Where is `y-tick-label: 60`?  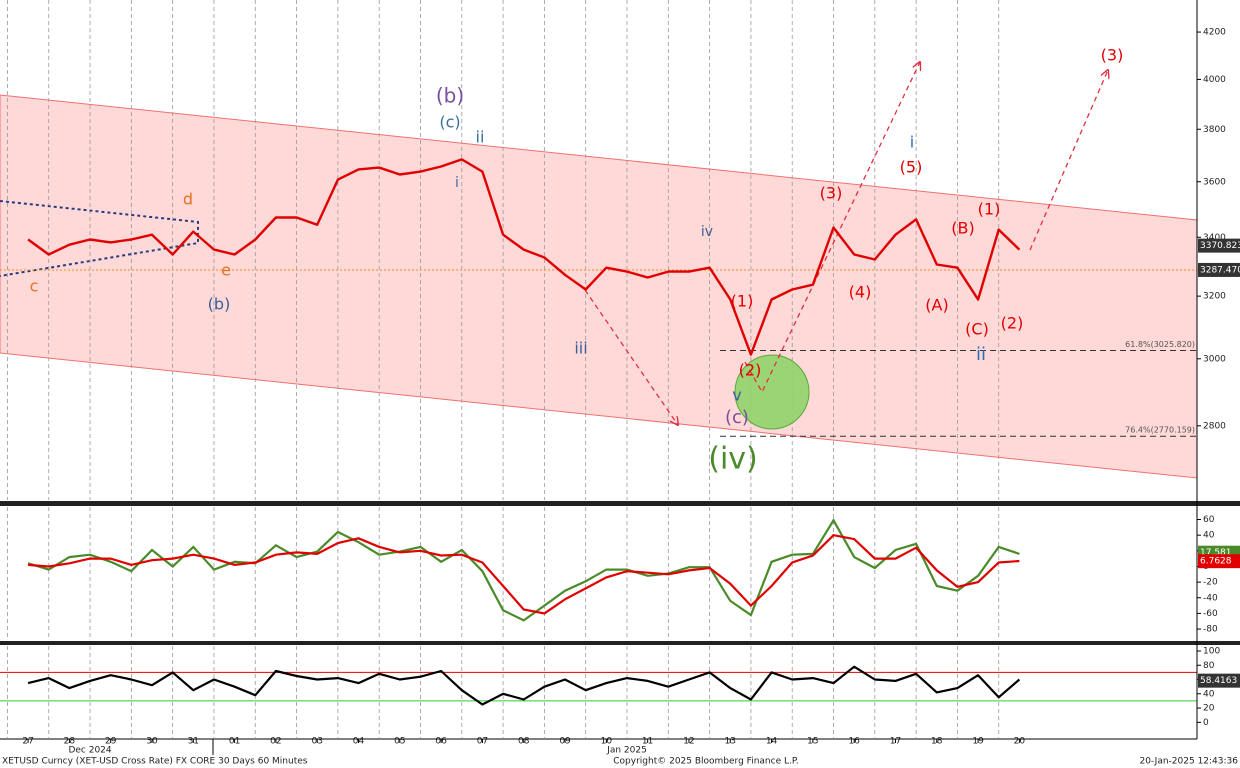
y-tick-label: 60 is located at coordinates (1209, 520).